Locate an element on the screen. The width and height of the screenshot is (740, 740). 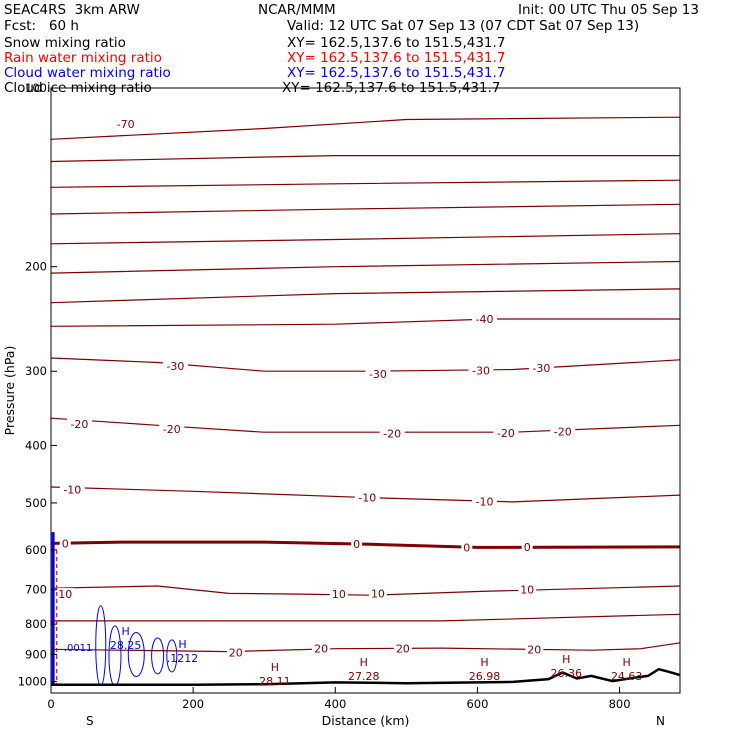
isotherm-label: -40 is located at coordinates (485, 319).